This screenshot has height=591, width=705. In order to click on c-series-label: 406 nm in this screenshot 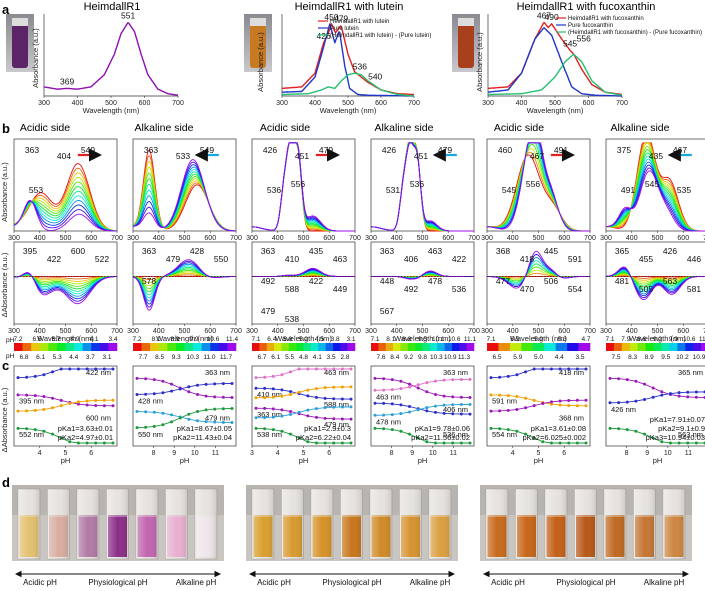, I will do `click(455, 409)`.